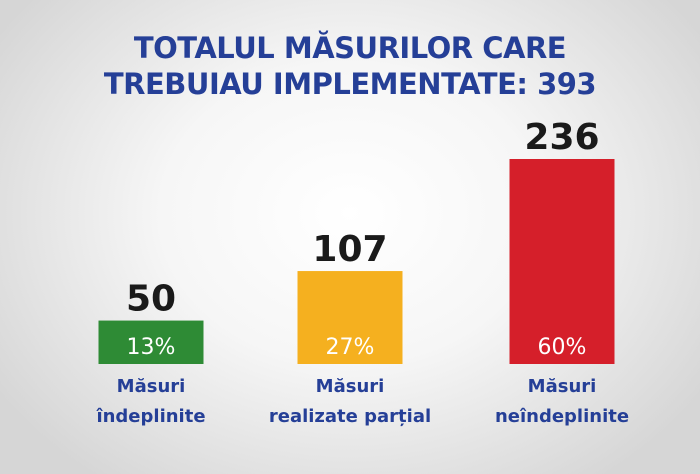 The width and height of the screenshot is (700, 474). What do you see at coordinates (151, 416) in the screenshot?
I see `category-label-completed-line-2: îndeplinite` at bounding box center [151, 416].